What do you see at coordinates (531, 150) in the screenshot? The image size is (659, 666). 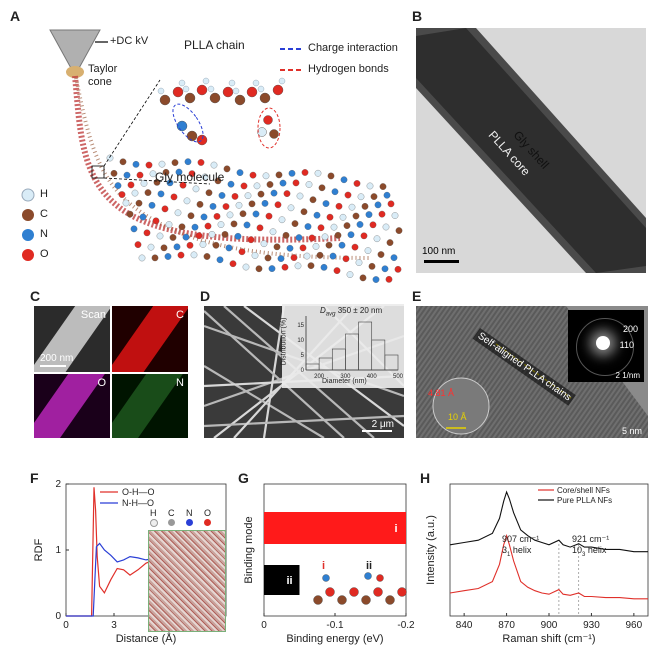 I see `nanofiber-core` at bounding box center [531, 150].